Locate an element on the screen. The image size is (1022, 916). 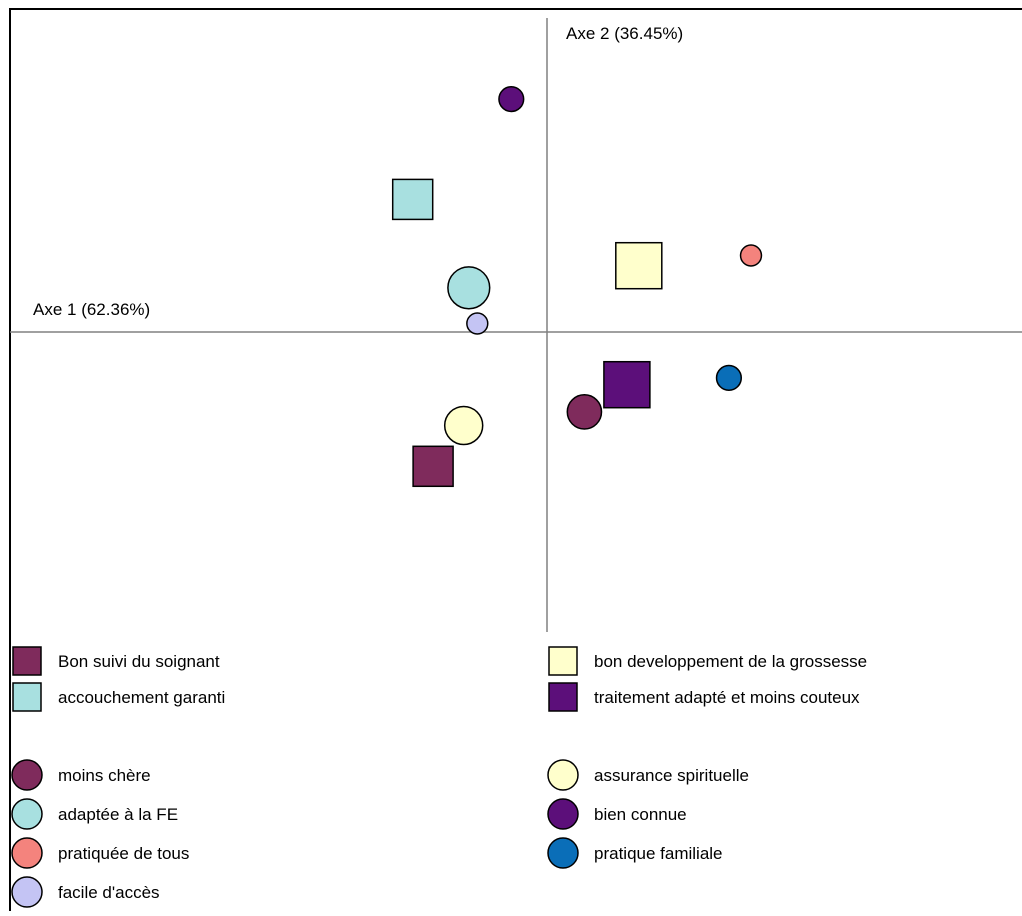
point-adaptee-a-la-fe is located at coordinates (469, 288).